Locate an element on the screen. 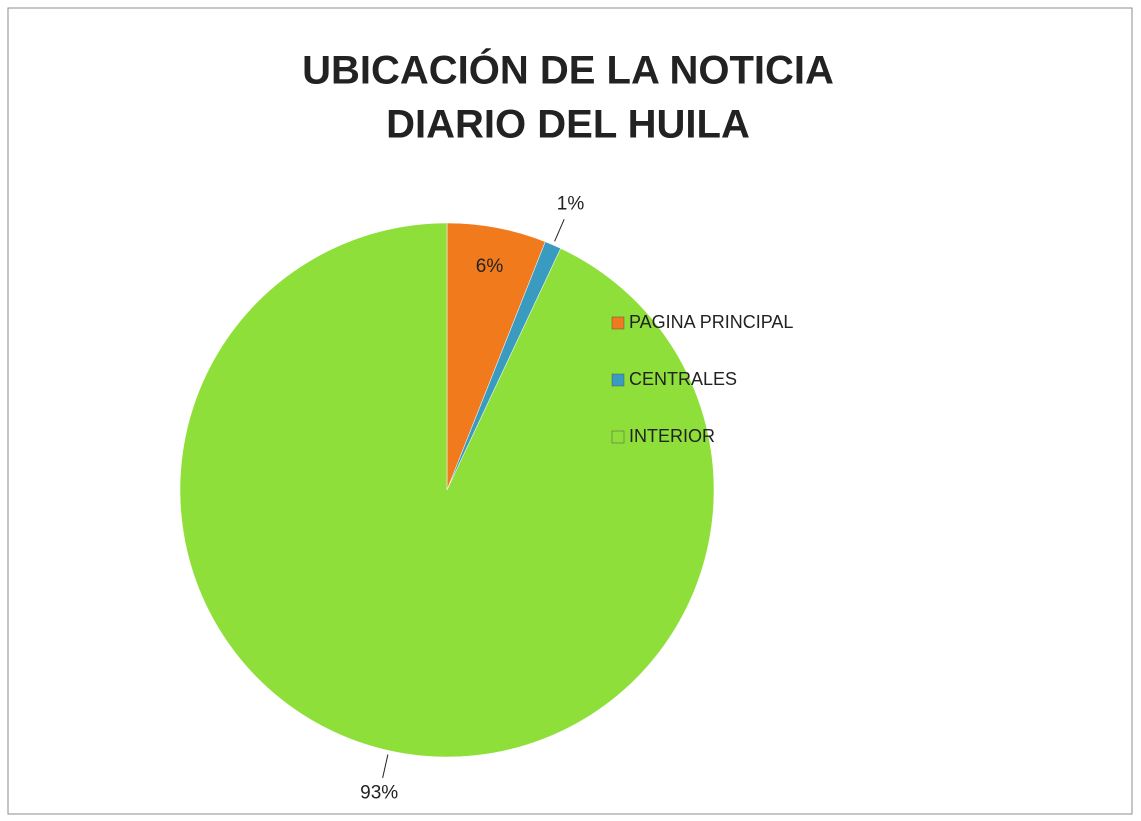 The width and height of the screenshot is (1141, 821). legend-label: CENTRALES is located at coordinates (683, 379).